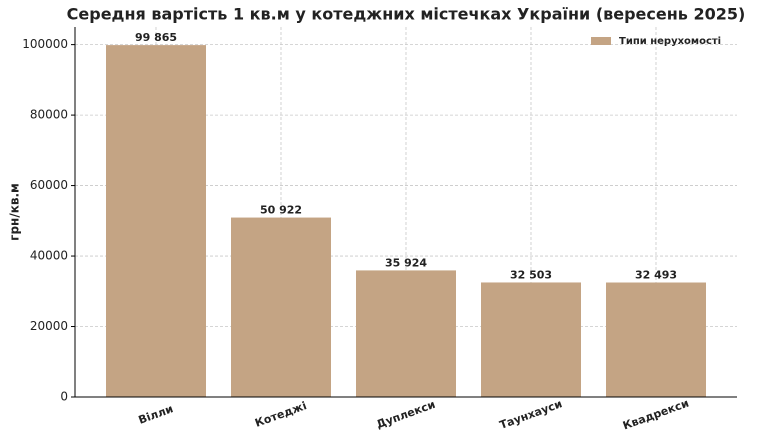 This screenshot has height=443, width=768. Describe the element at coordinates (49, 326) in the screenshot. I see `y-tick-label: 20000` at that location.